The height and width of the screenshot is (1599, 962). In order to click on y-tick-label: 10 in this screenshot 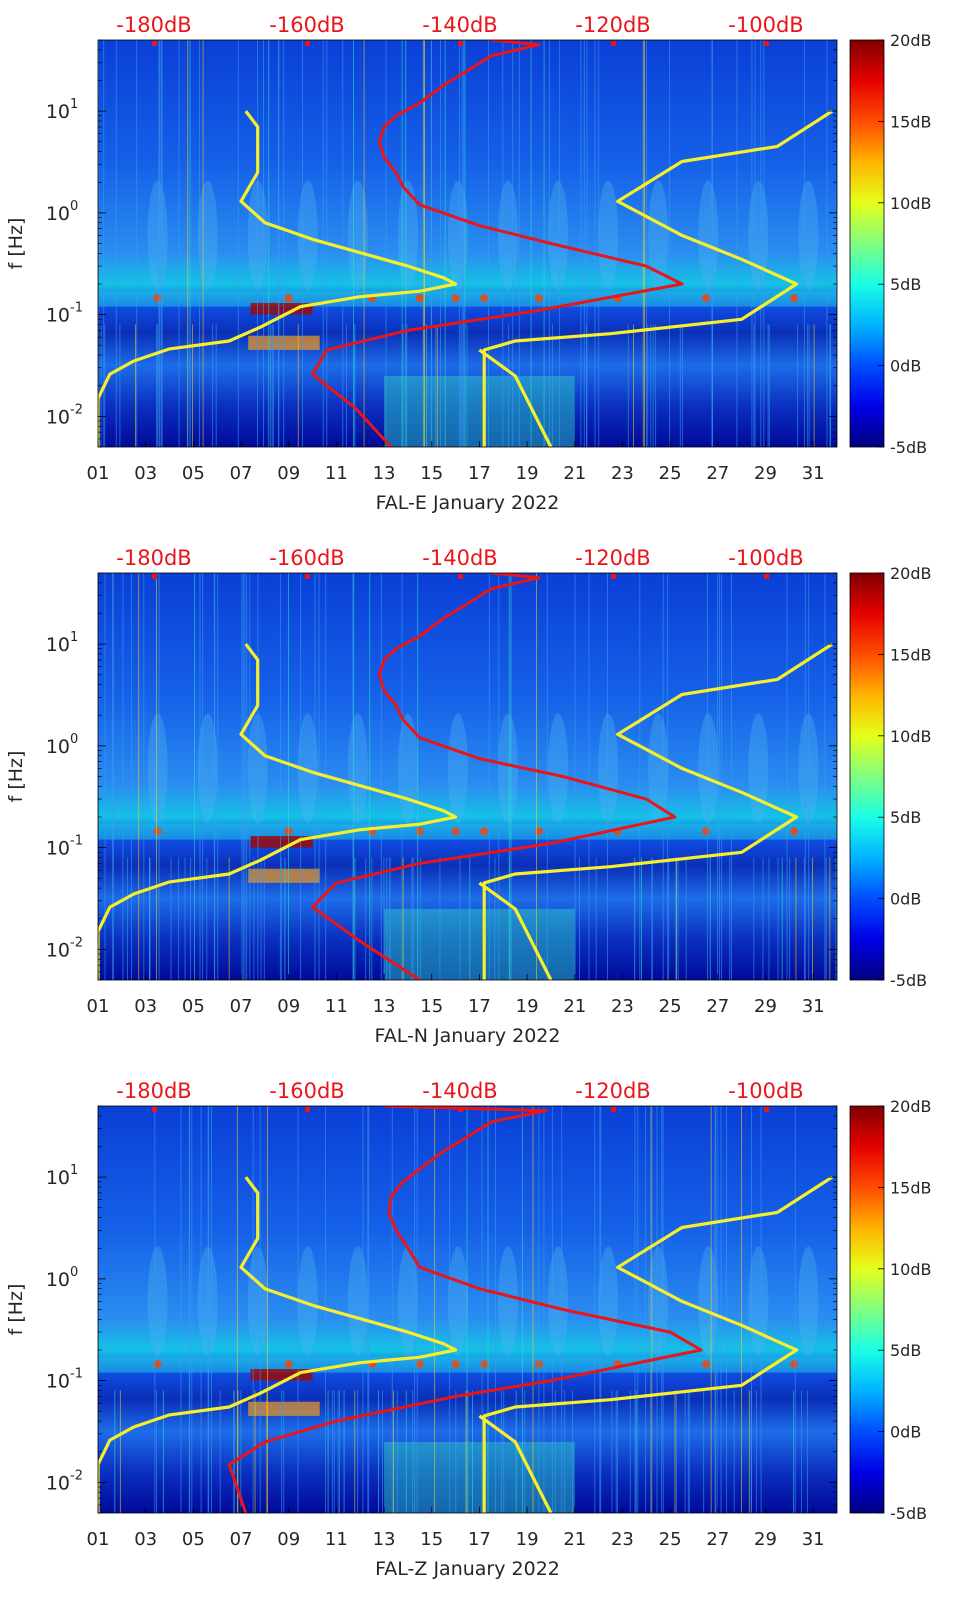, I will do `click(58, 645)`.